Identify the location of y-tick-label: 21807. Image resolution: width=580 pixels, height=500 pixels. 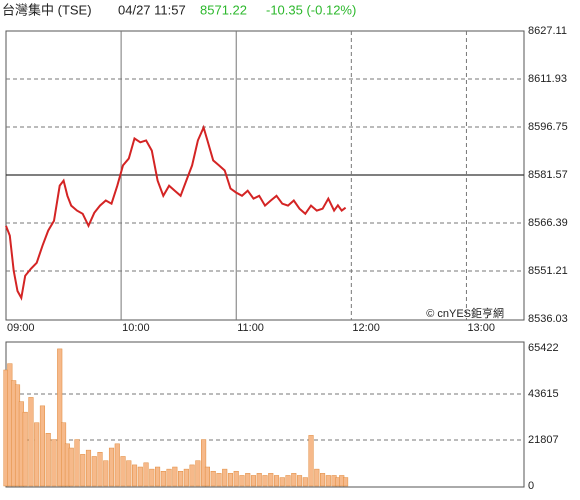
(543, 440).